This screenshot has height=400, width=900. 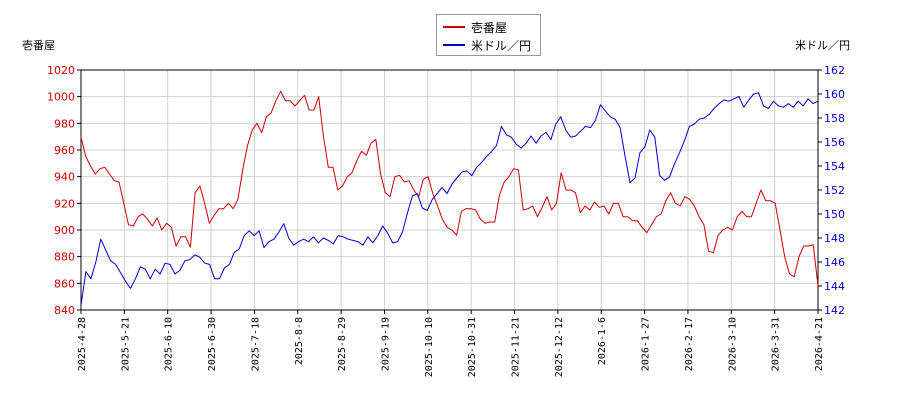 I want to click on legend-label-ichibanya: 壱番屋, so click(x=489, y=27).